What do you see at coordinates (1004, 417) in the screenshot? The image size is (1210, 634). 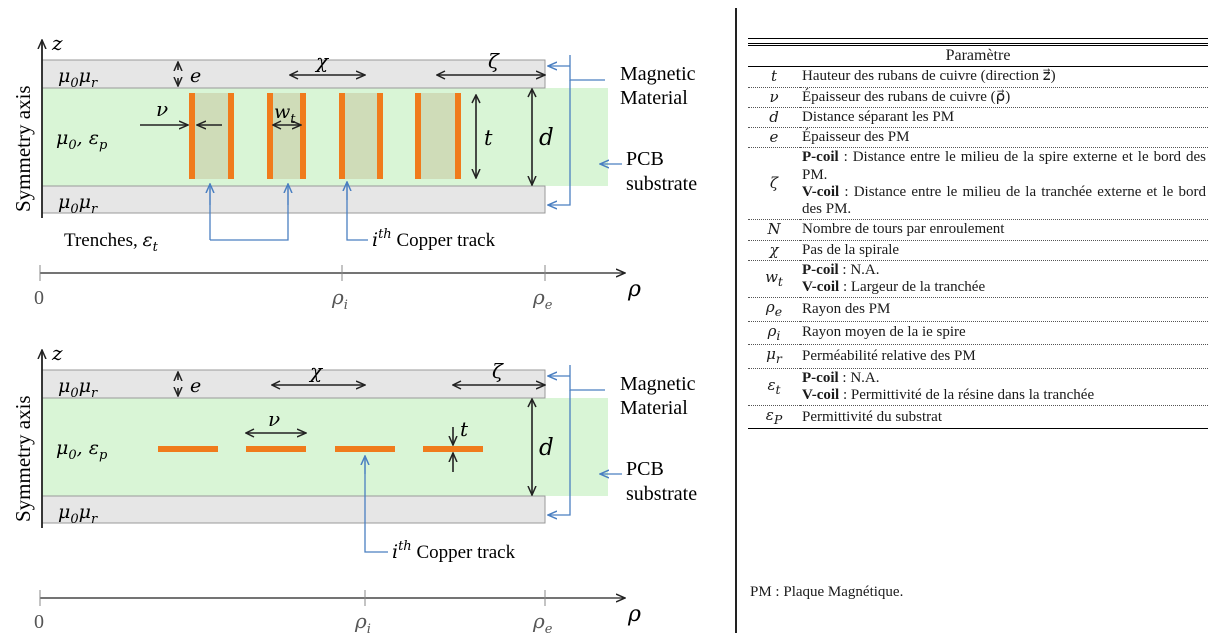 I see `parameter-description: Permittivité du substrat` at bounding box center [1004, 417].